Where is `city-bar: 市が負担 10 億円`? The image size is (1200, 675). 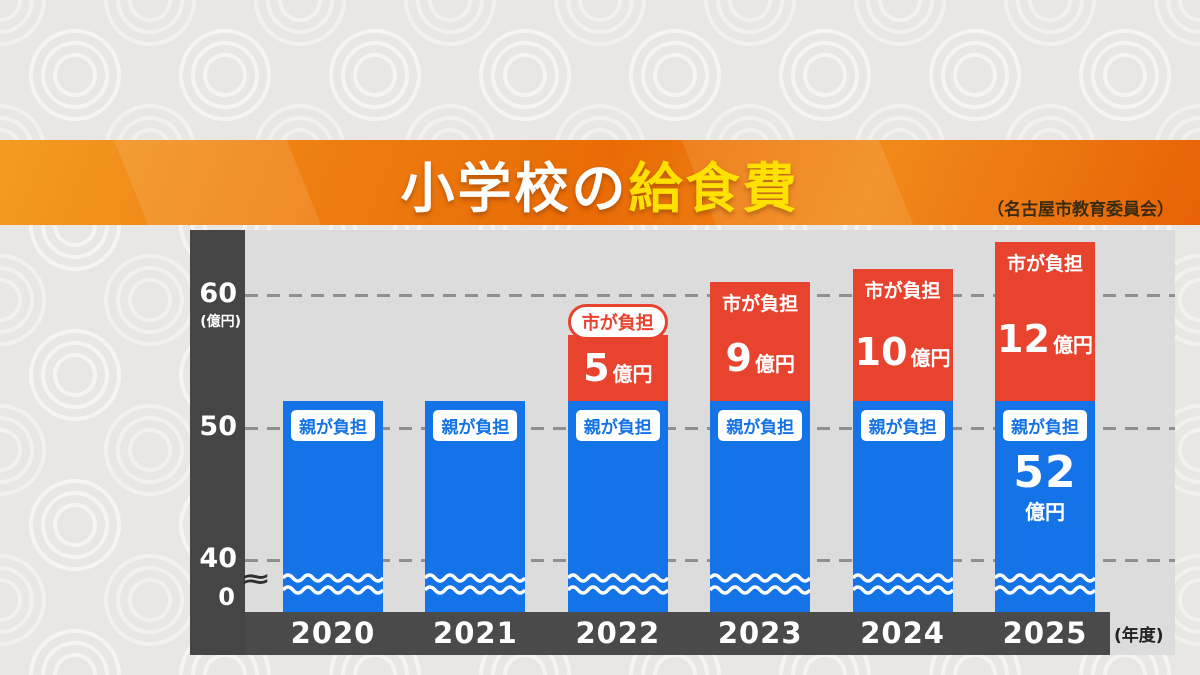 city-bar: 市が負担 10 億円 is located at coordinates (902, 334).